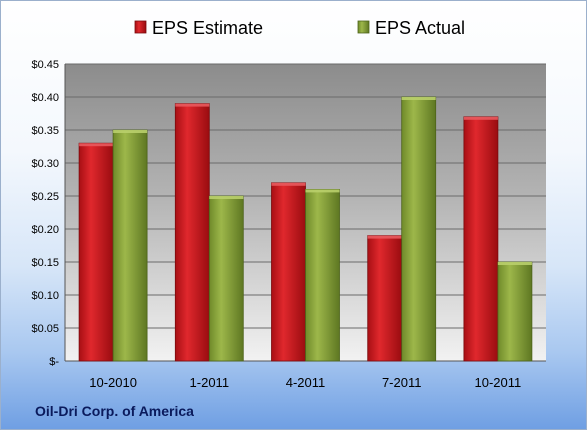  Describe the element at coordinates (45, 230) in the screenshot. I see `y-tick-label: $0.20` at that location.